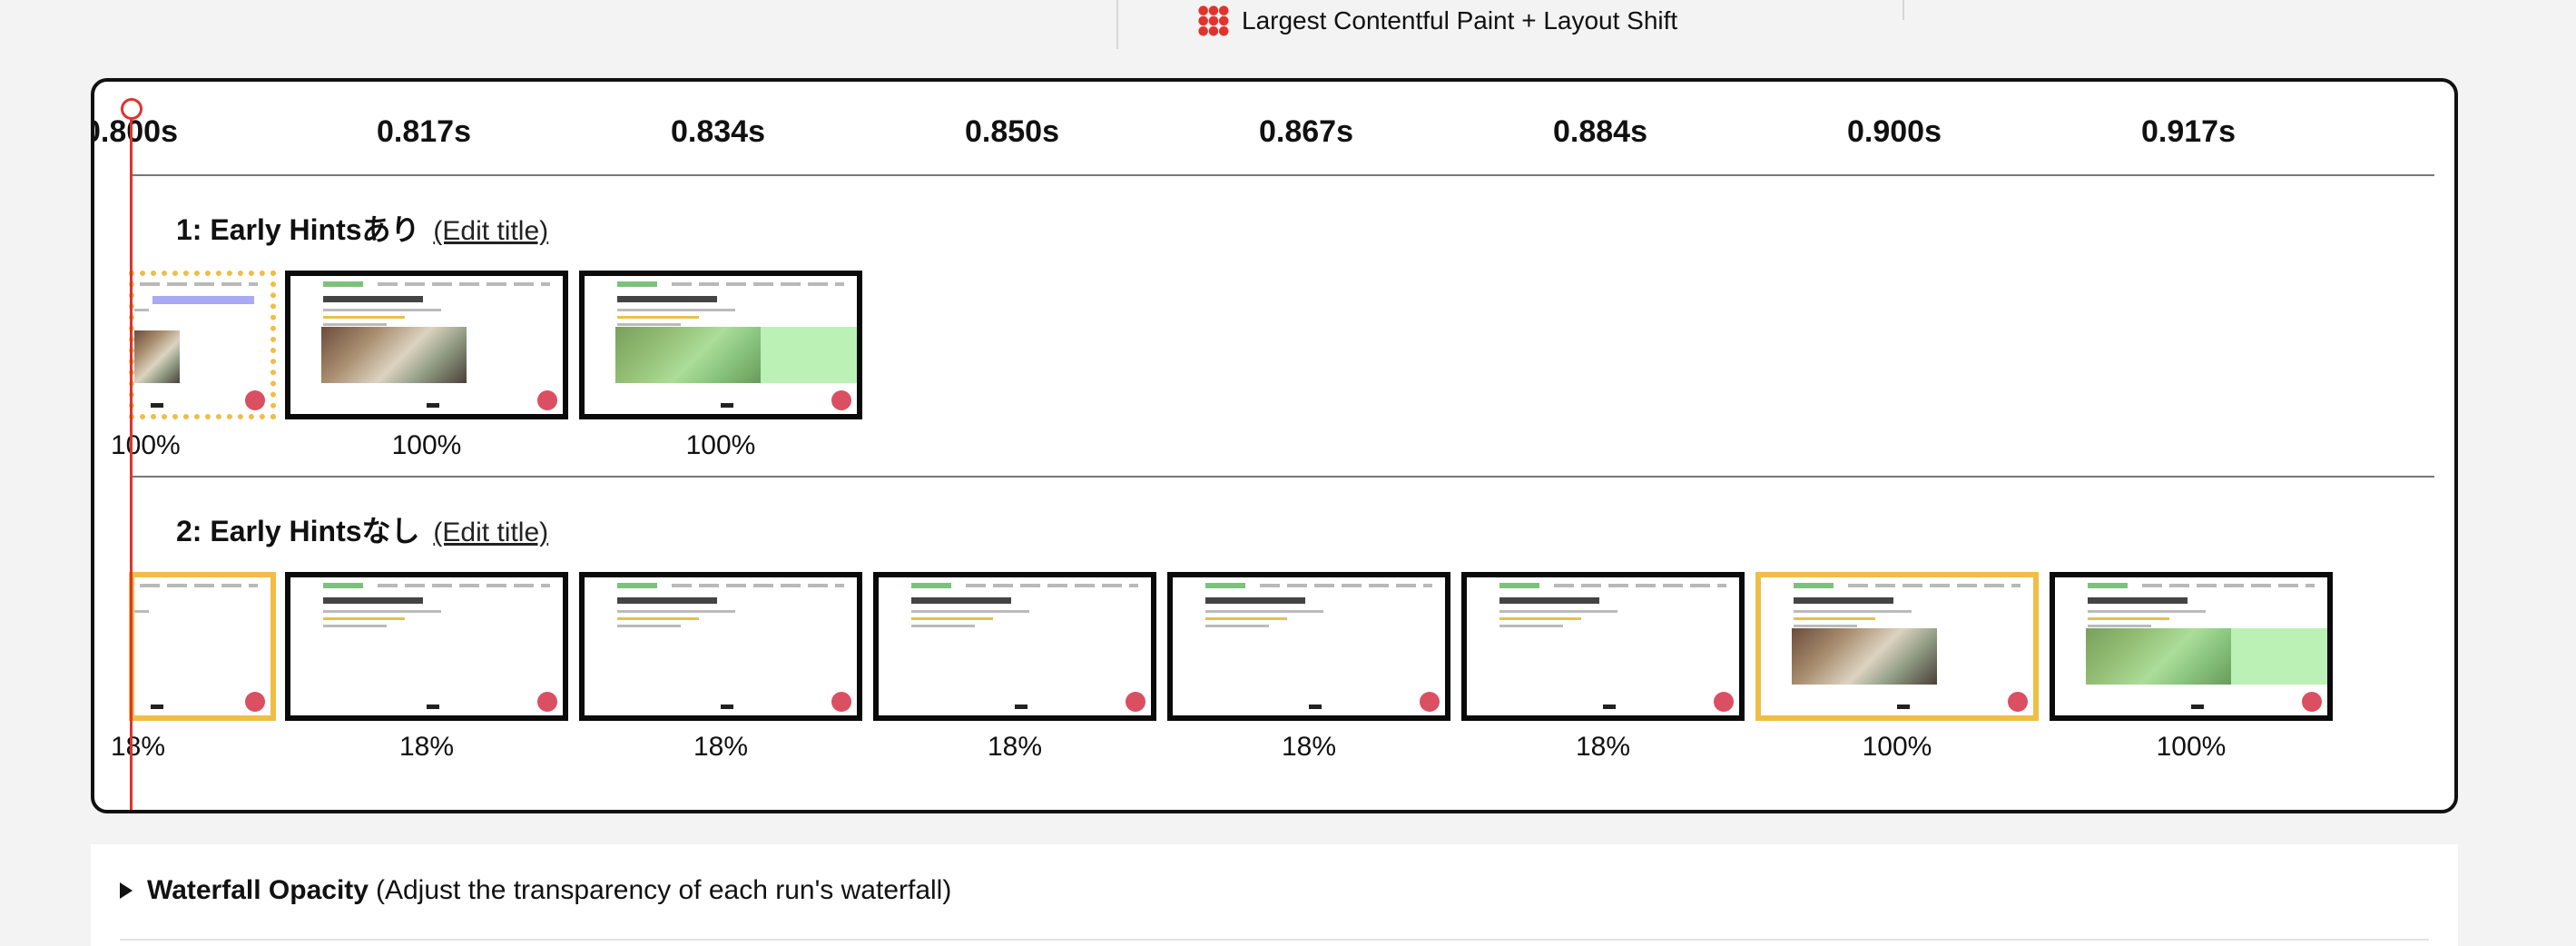  I want to click on run-divider, so click(1282, 477).